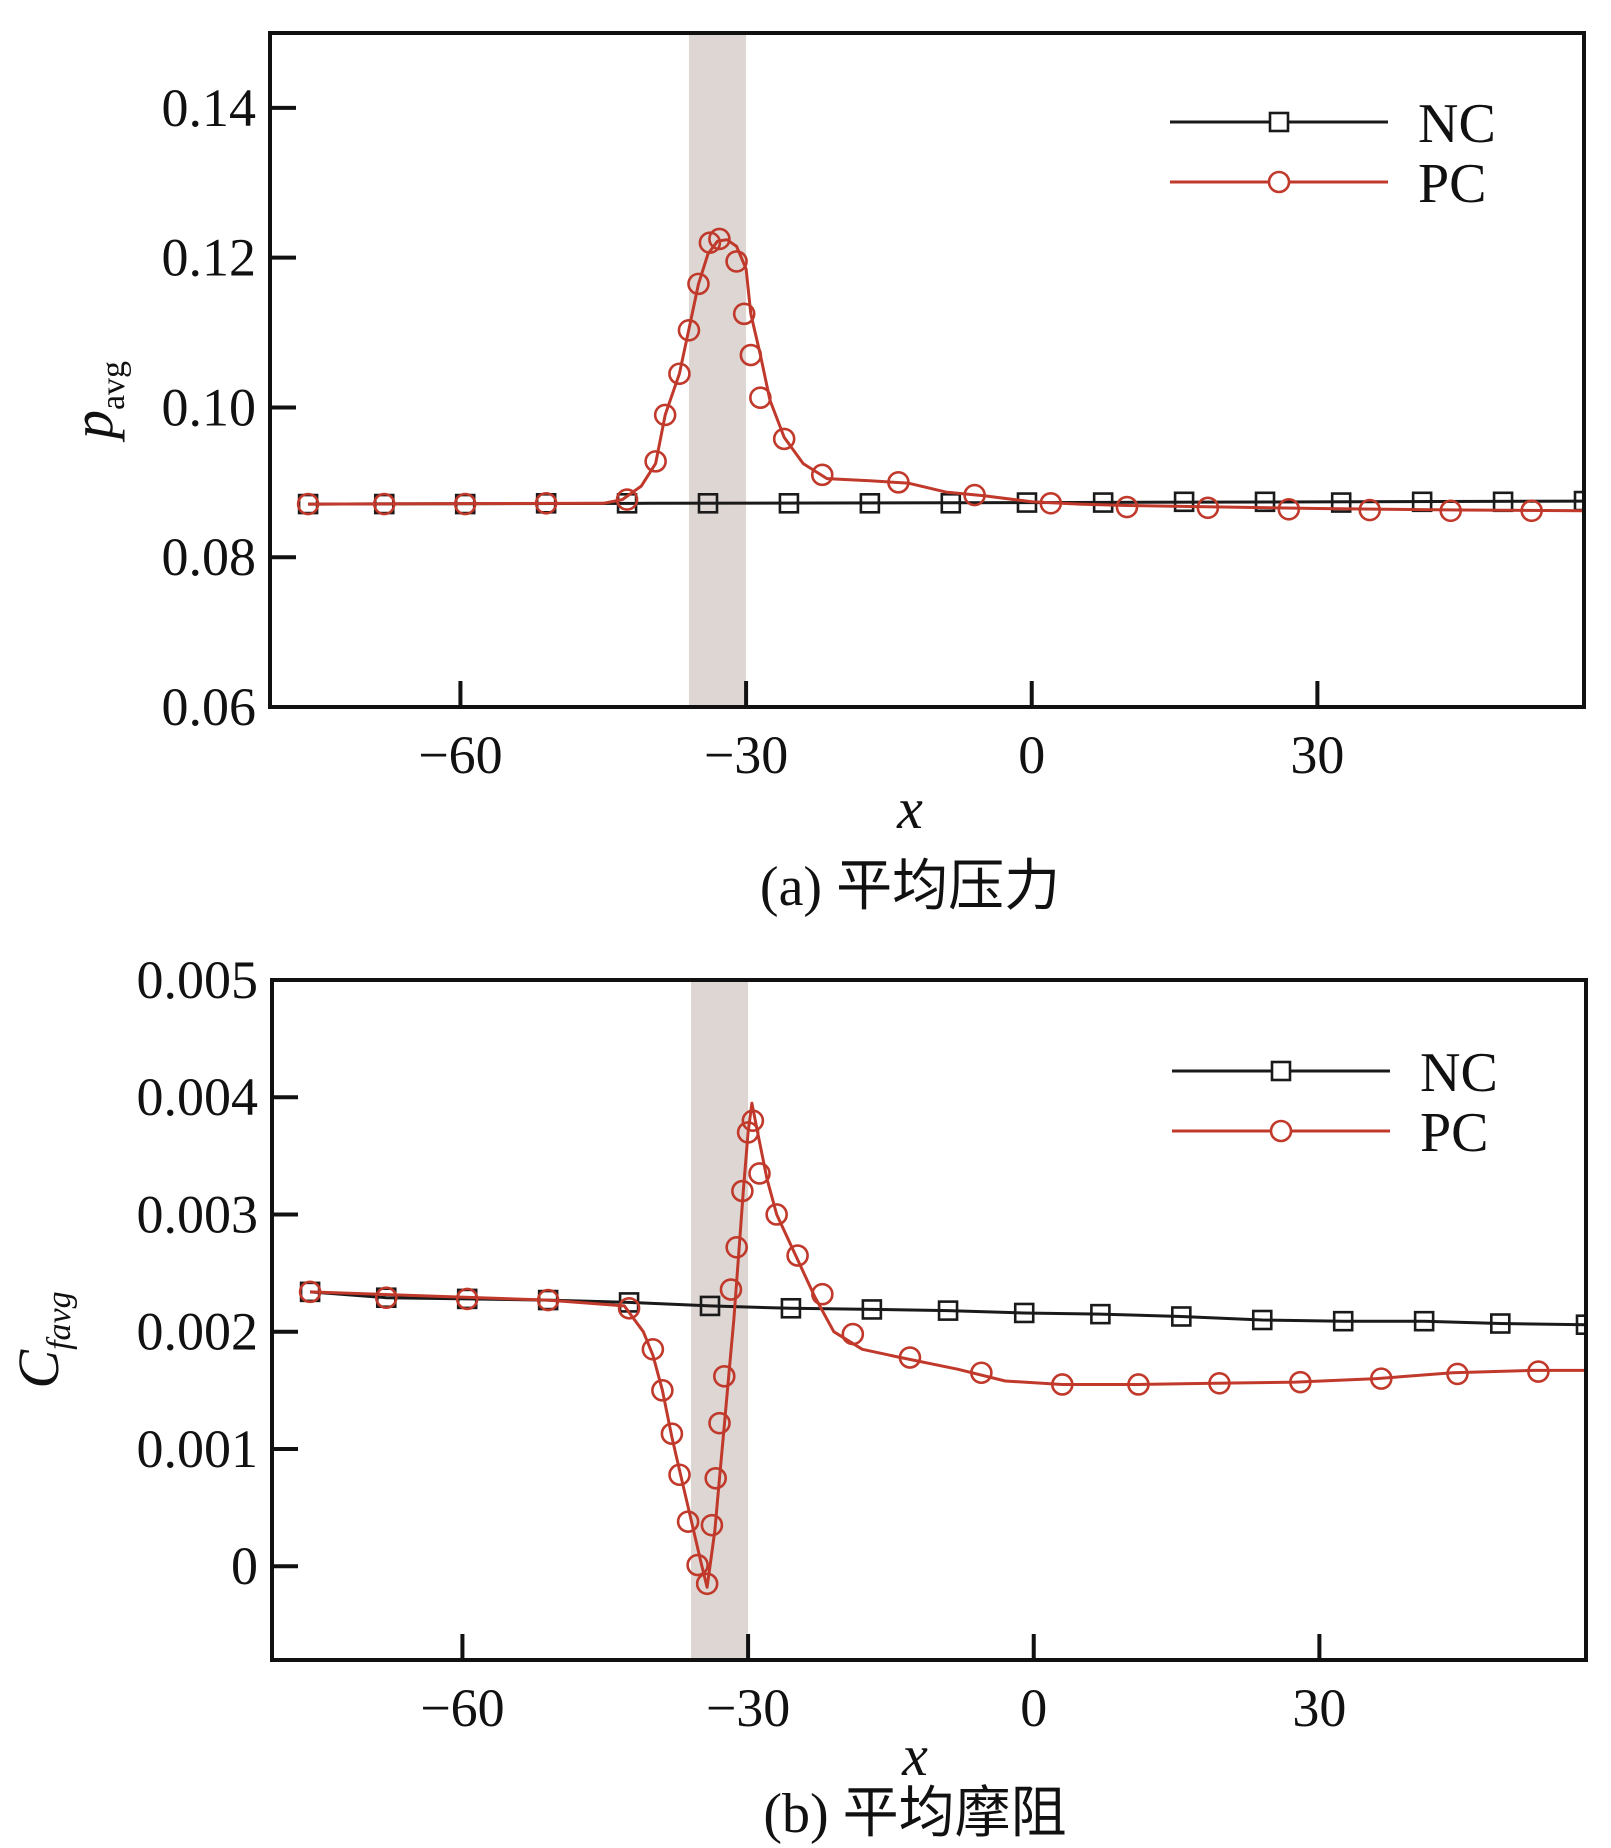  What do you see at coordinates (1281, 1131) in the screenshot?
I see `panel-b-legend-pc-marker` at bounding box center [1281, 1131].